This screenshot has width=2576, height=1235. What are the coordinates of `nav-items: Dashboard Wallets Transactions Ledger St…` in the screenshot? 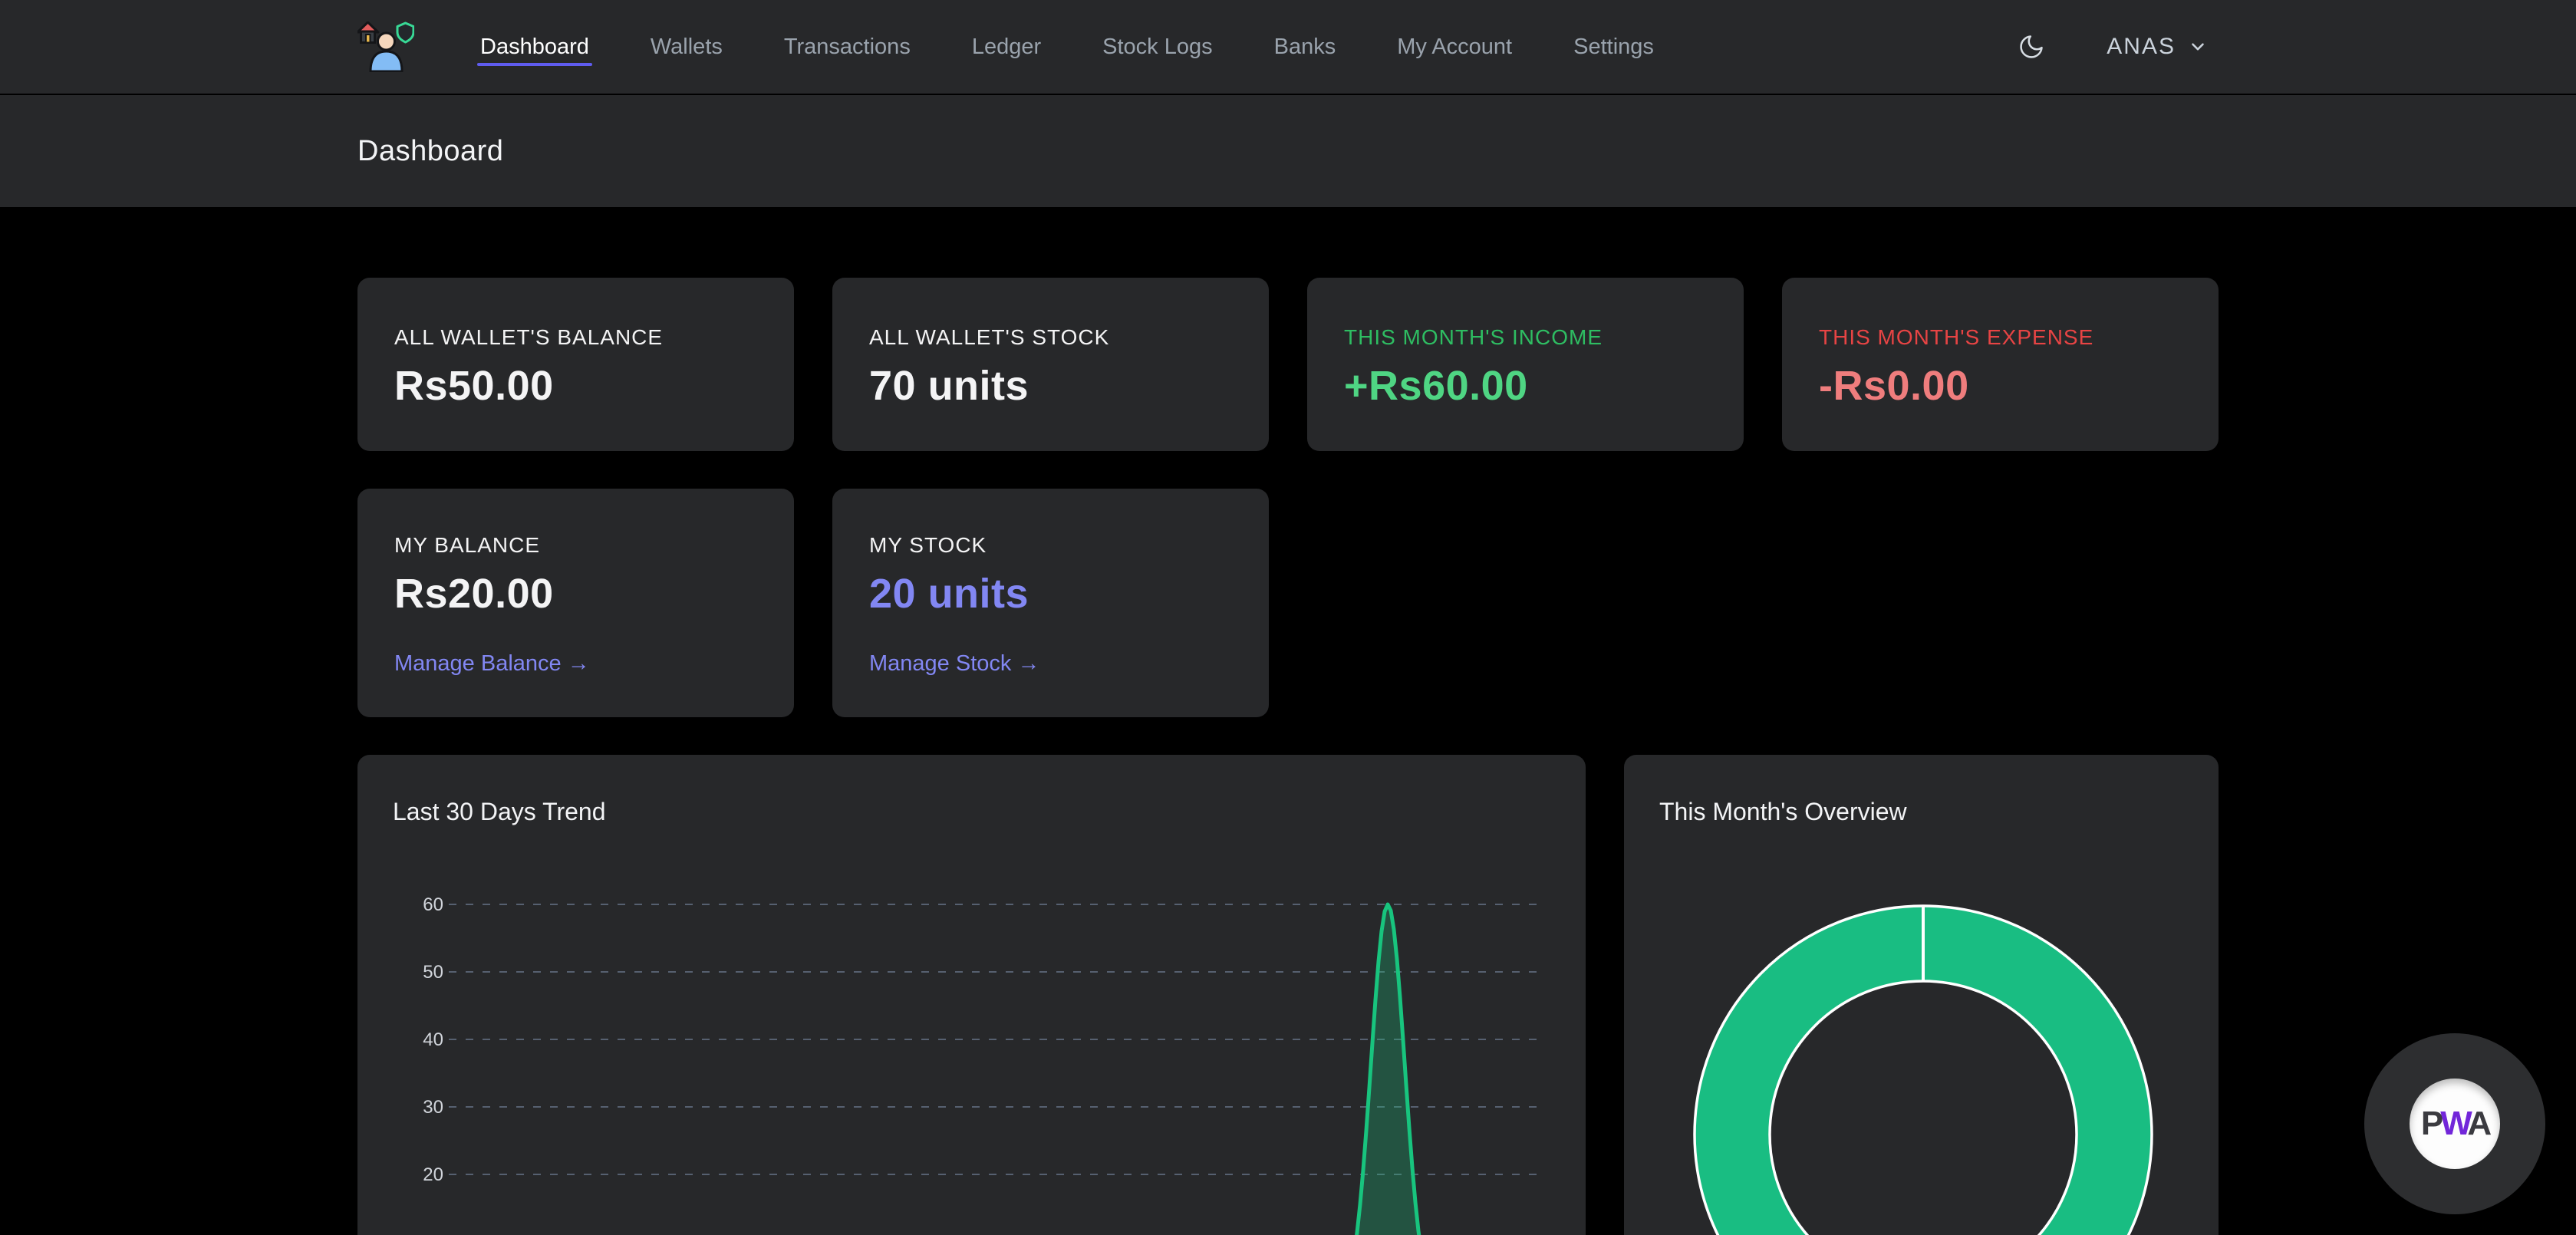 It's located at (1065, 47).